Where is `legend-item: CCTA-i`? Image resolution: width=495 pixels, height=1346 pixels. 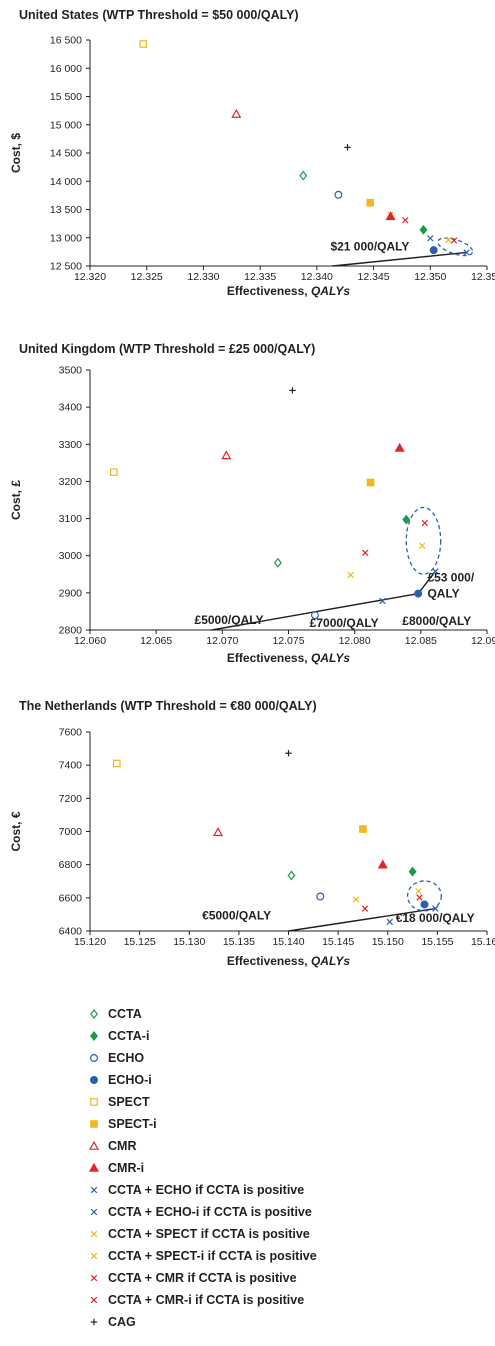 legend-item: CCTA-i is located at coordinates (288, 1036).